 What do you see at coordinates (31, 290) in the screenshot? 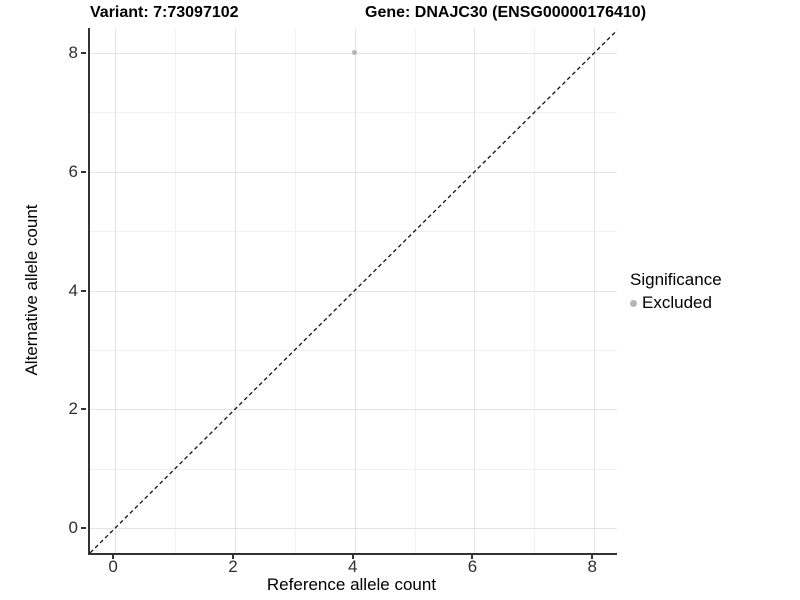
I see `y-axis-title: Alternative allele count` at bounding box center [31, 290].